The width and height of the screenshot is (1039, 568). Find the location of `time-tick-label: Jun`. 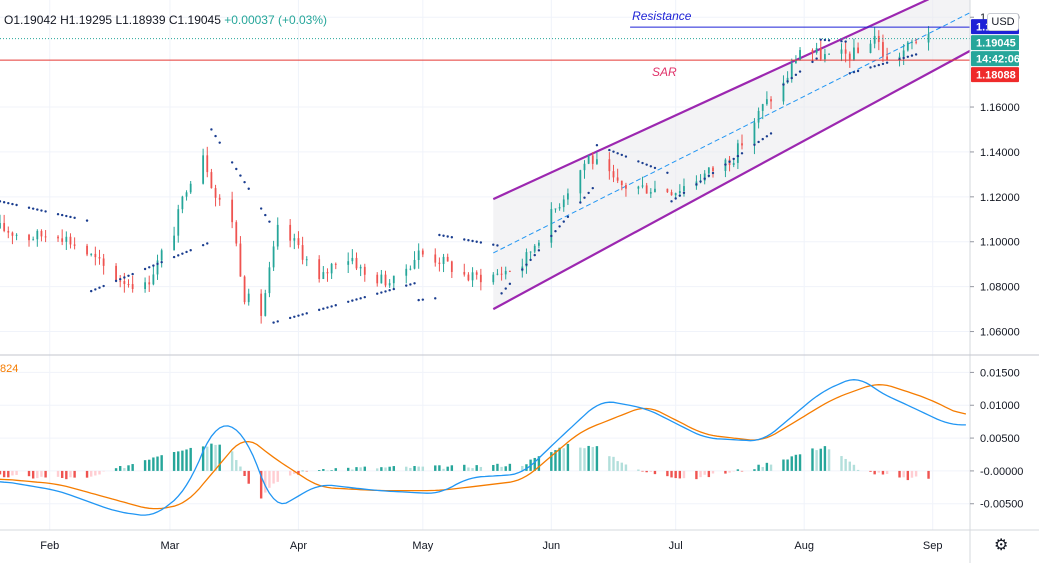

time-tick-label: Jun is located at coordinates (551, 546).